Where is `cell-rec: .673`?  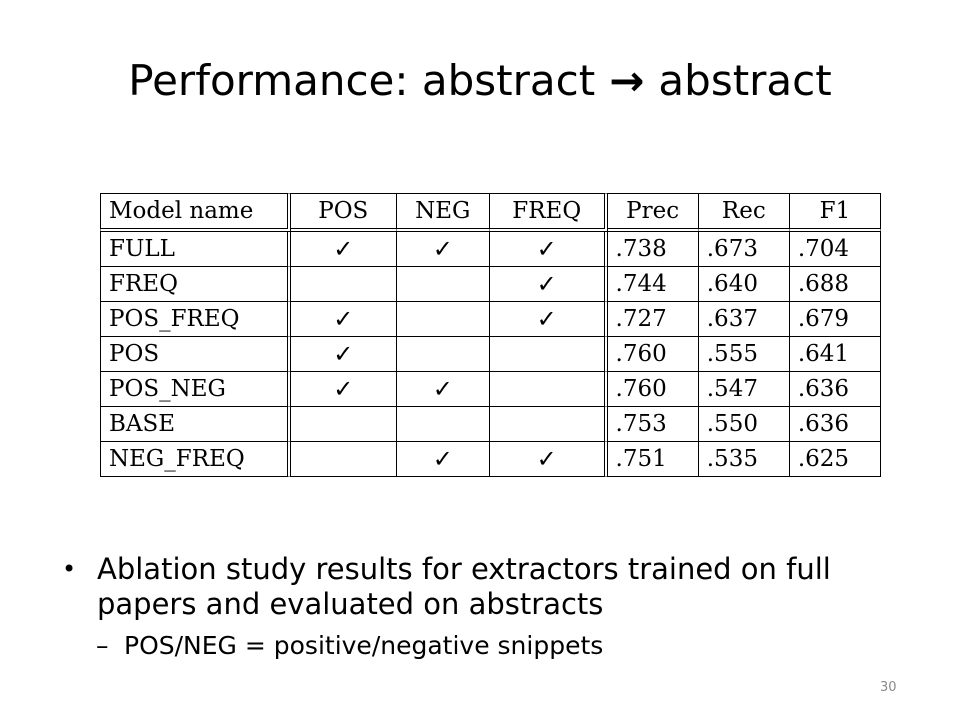
cell-rec: .673 is located at coordinates (744, 249).